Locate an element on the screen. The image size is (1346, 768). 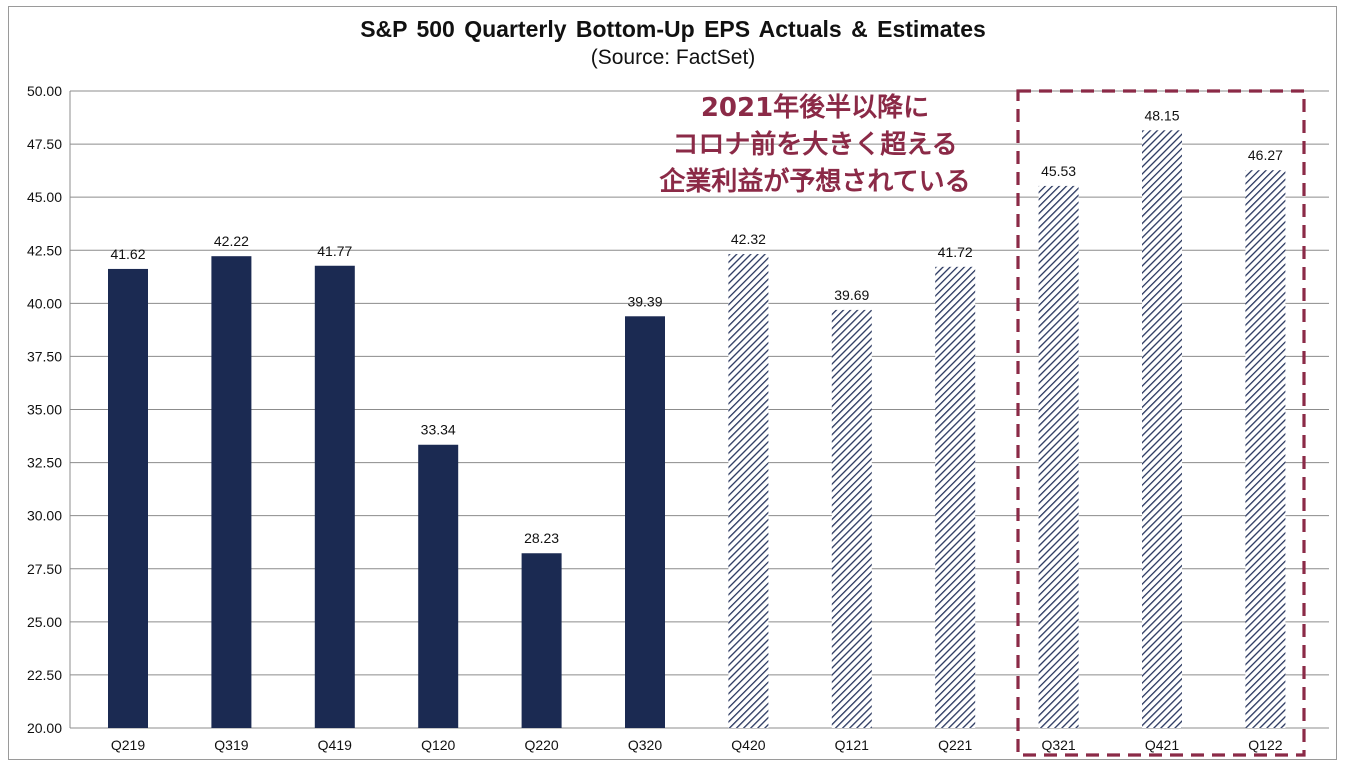
data-label-q421: 48.15 is located at coordinates (1161, 115).